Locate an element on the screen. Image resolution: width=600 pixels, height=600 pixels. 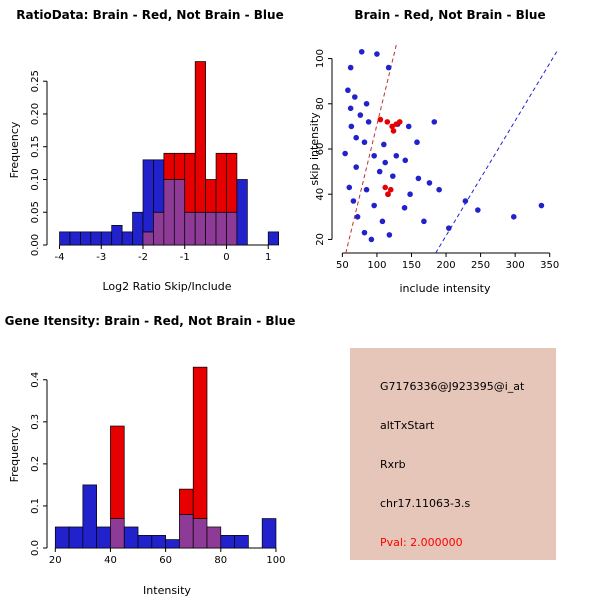
tick-label: 80 is located at coordinates (320, 103).